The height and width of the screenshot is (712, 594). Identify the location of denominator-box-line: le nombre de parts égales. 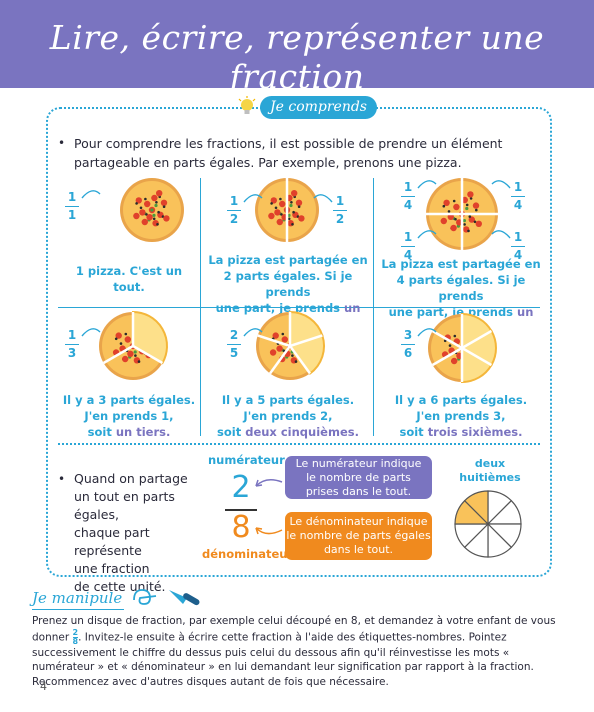
(358, 535).